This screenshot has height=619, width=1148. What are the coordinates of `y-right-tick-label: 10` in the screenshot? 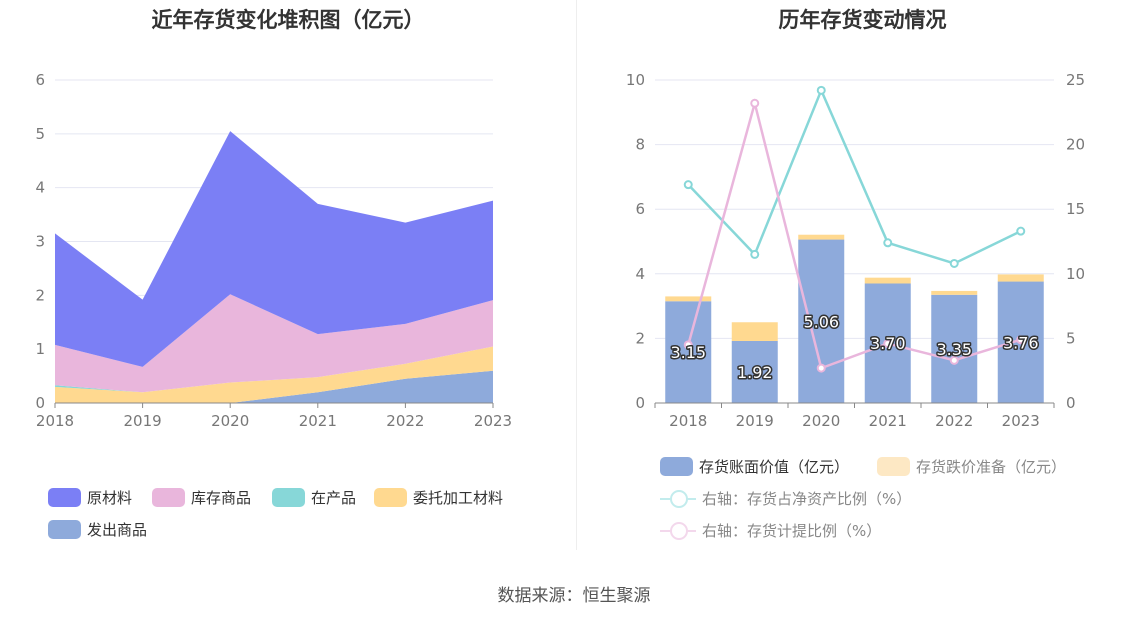 It's located at (1075, 274).